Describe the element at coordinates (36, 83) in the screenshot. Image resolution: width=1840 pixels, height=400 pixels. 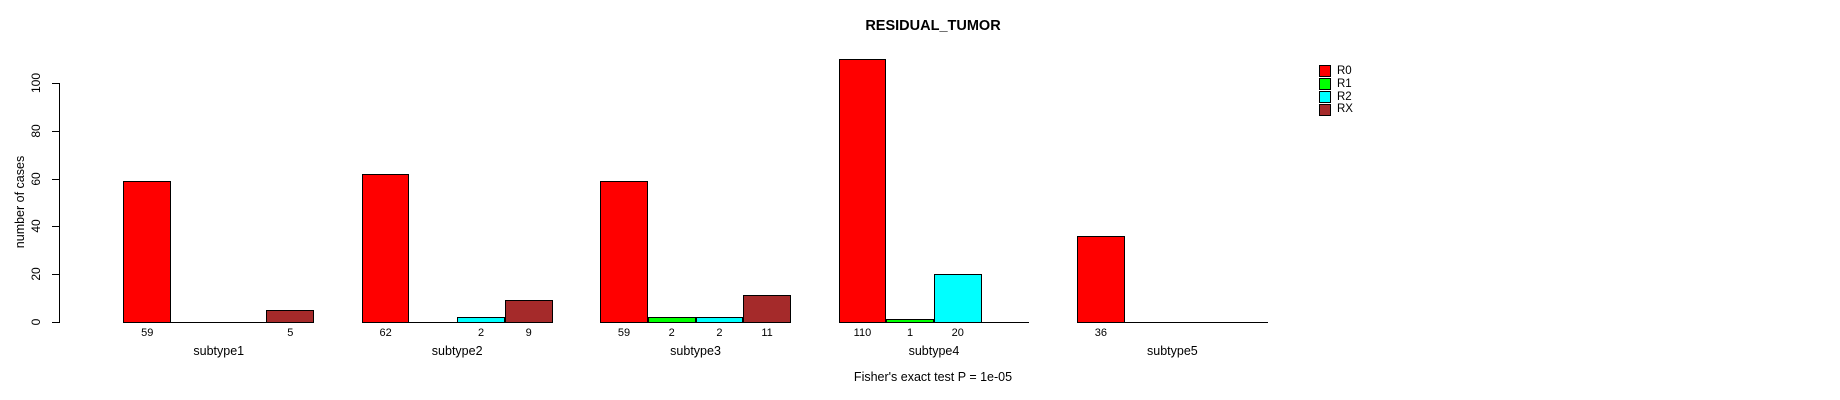
I see `y-axis-tick-label: 100` at that location.